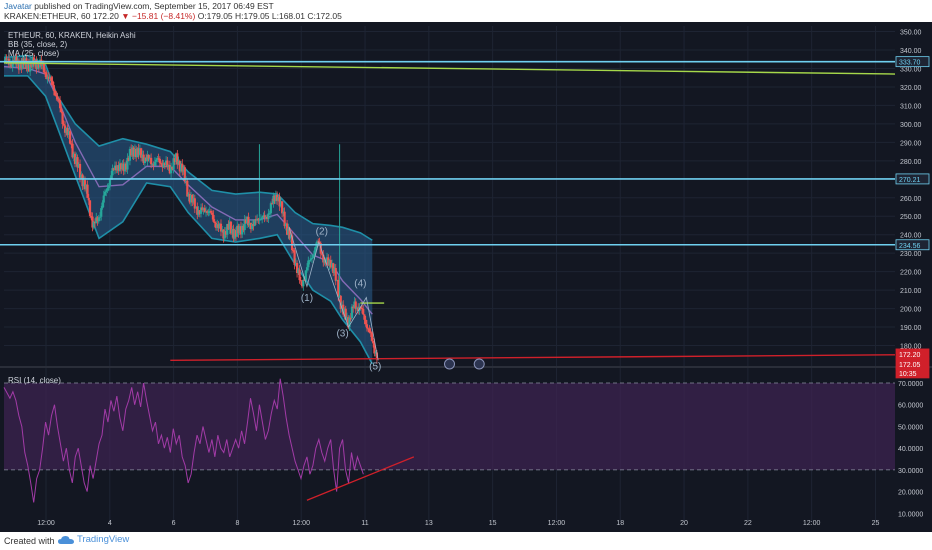 The width and height of the screenshot is (932, 550). What do you see at coordinates (18, 6) in the screenshot?
I see `author-link: Javatar` at bounding box center [18, 6].